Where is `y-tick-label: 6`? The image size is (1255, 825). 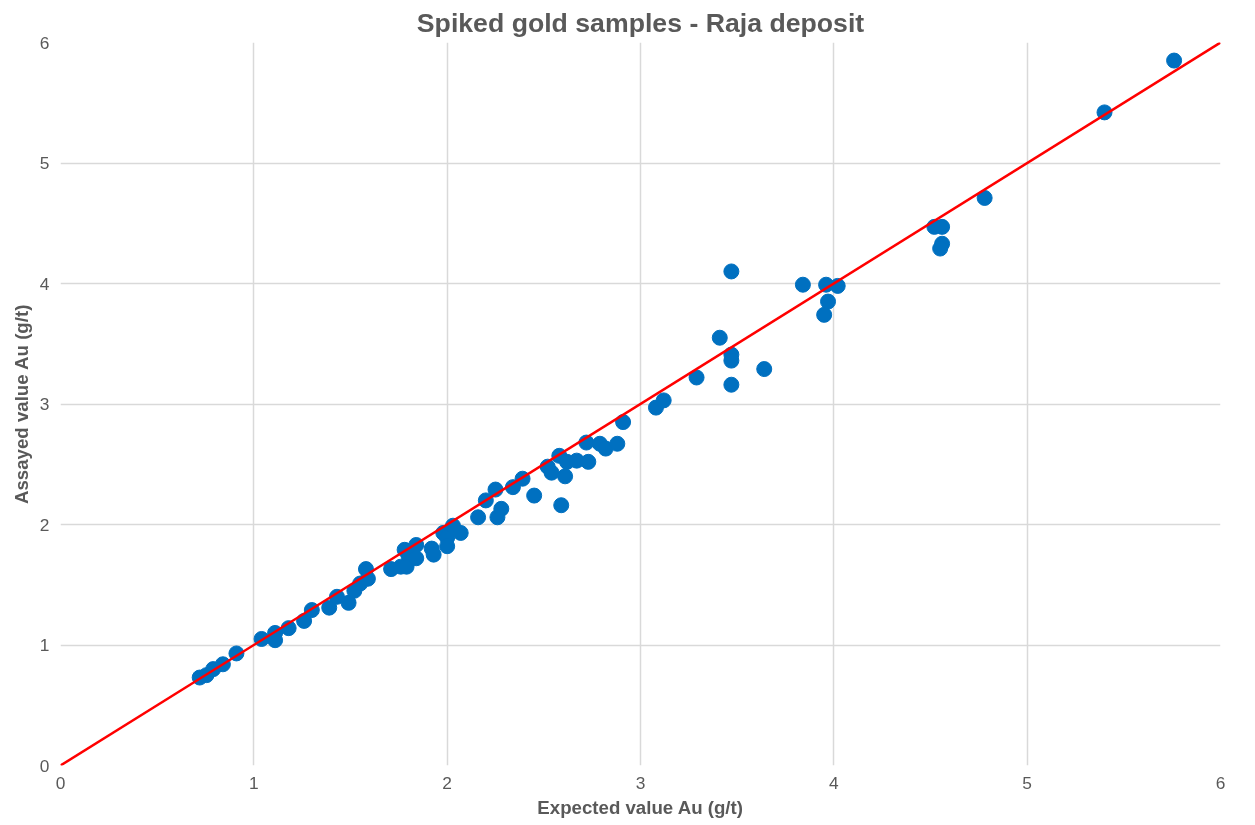 y-tick-label: 6 is located at coordinates (44, 42).